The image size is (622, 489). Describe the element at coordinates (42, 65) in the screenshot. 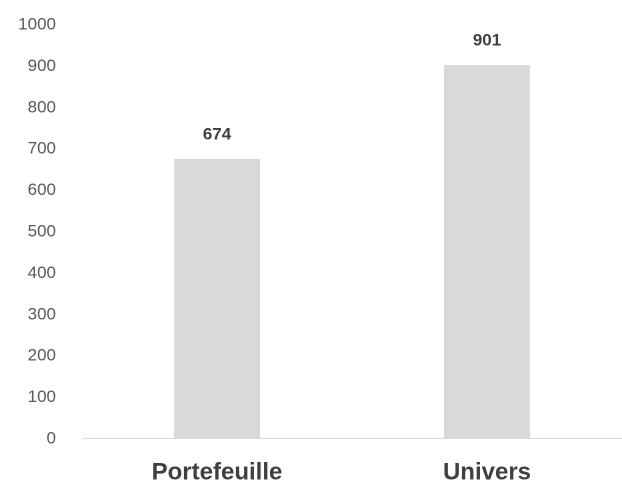

I see `y-tick-label: 900` at that location.